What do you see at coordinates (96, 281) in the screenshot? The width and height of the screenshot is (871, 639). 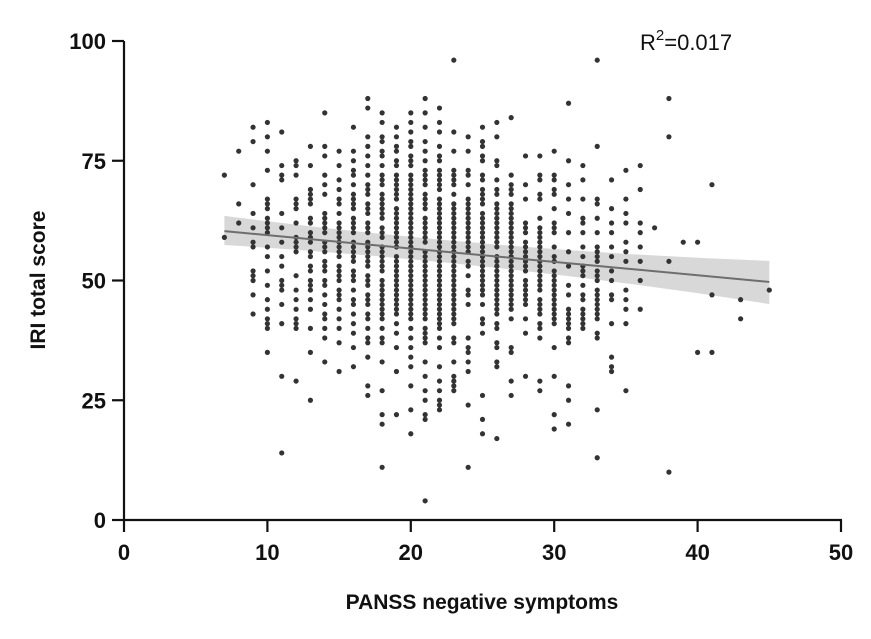 I see `y-ticks: 0 25 50 75 100` at bounding box center [96, 281].